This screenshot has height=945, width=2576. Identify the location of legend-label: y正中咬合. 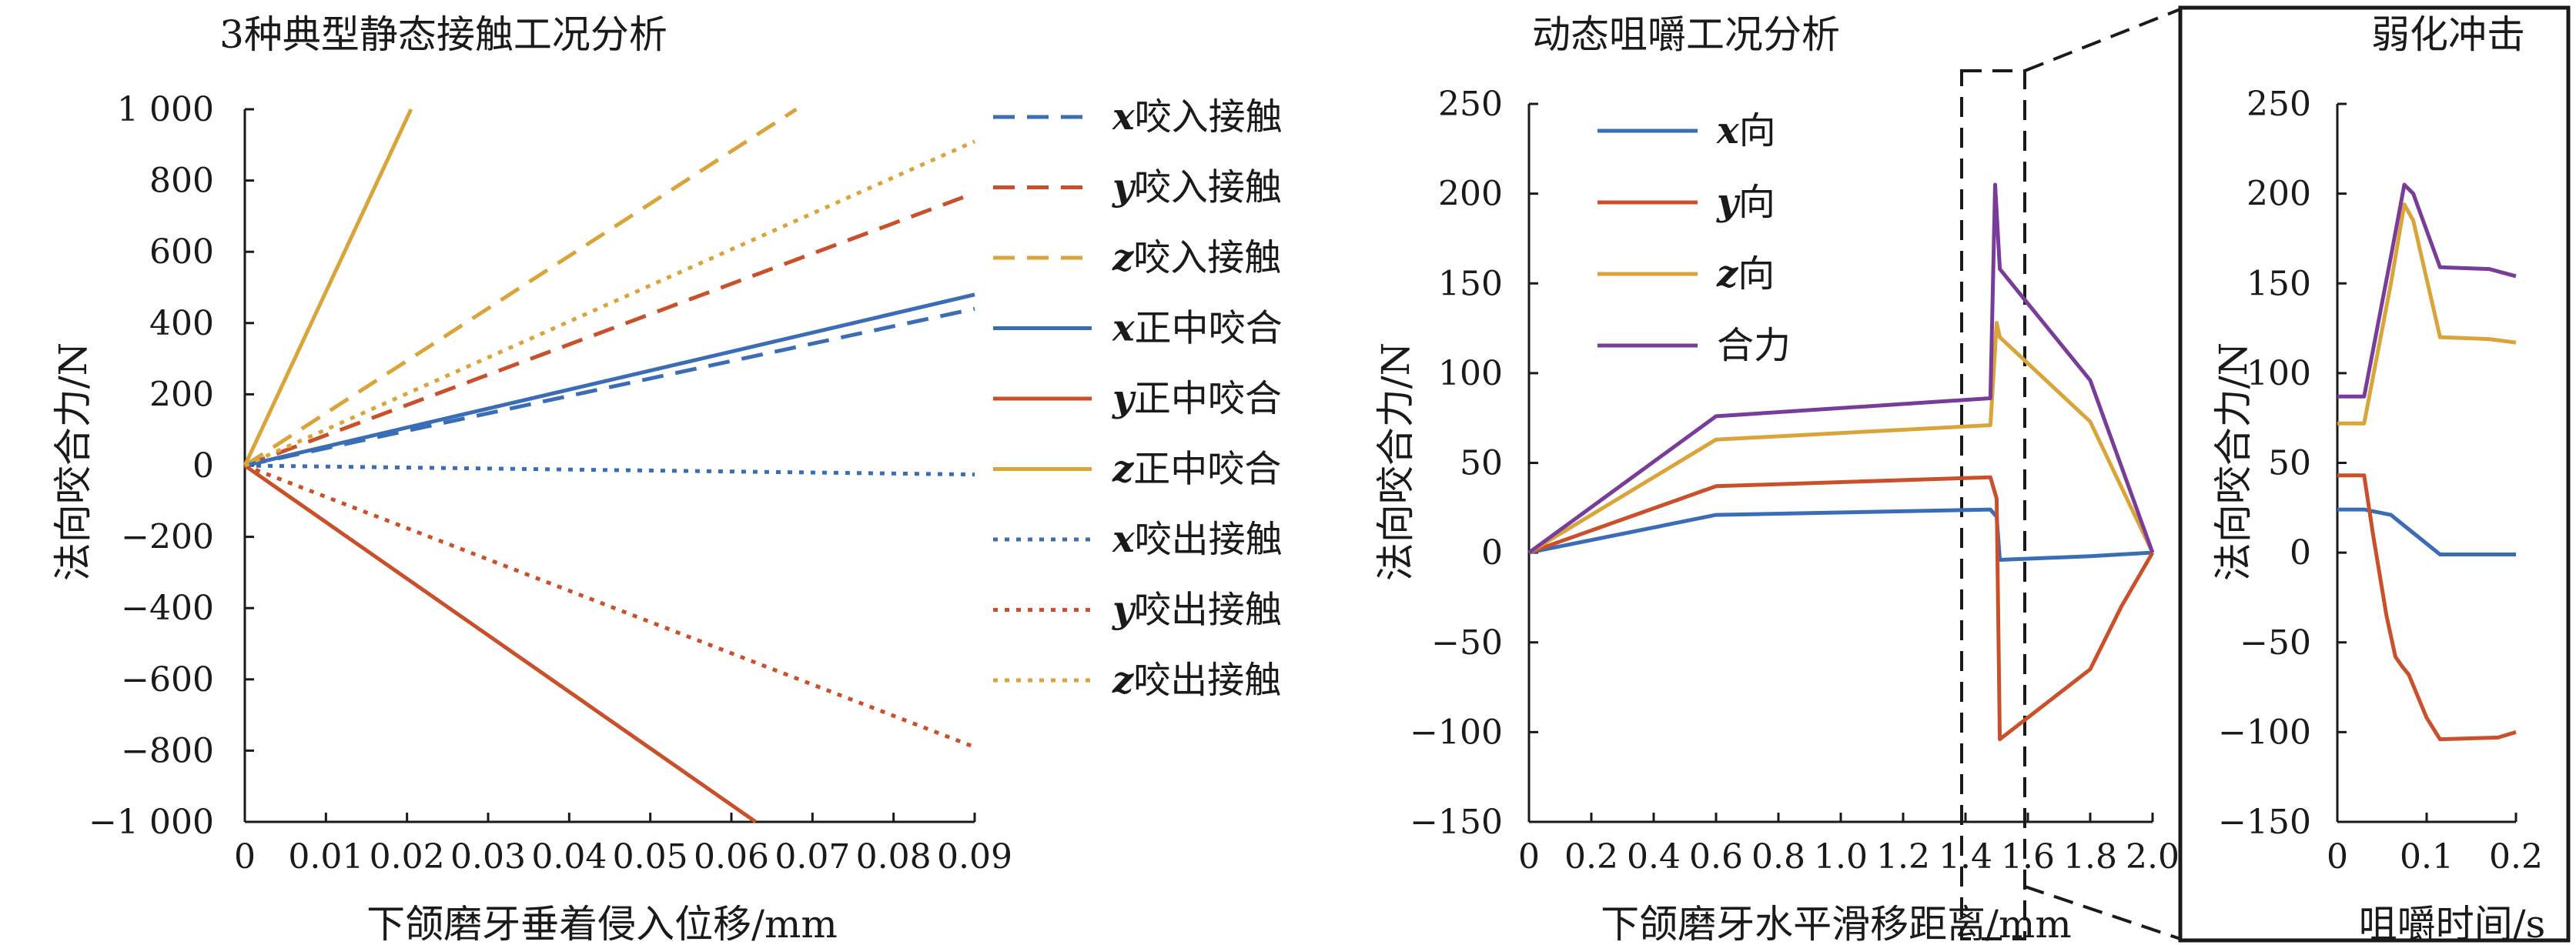
(1197, 398).